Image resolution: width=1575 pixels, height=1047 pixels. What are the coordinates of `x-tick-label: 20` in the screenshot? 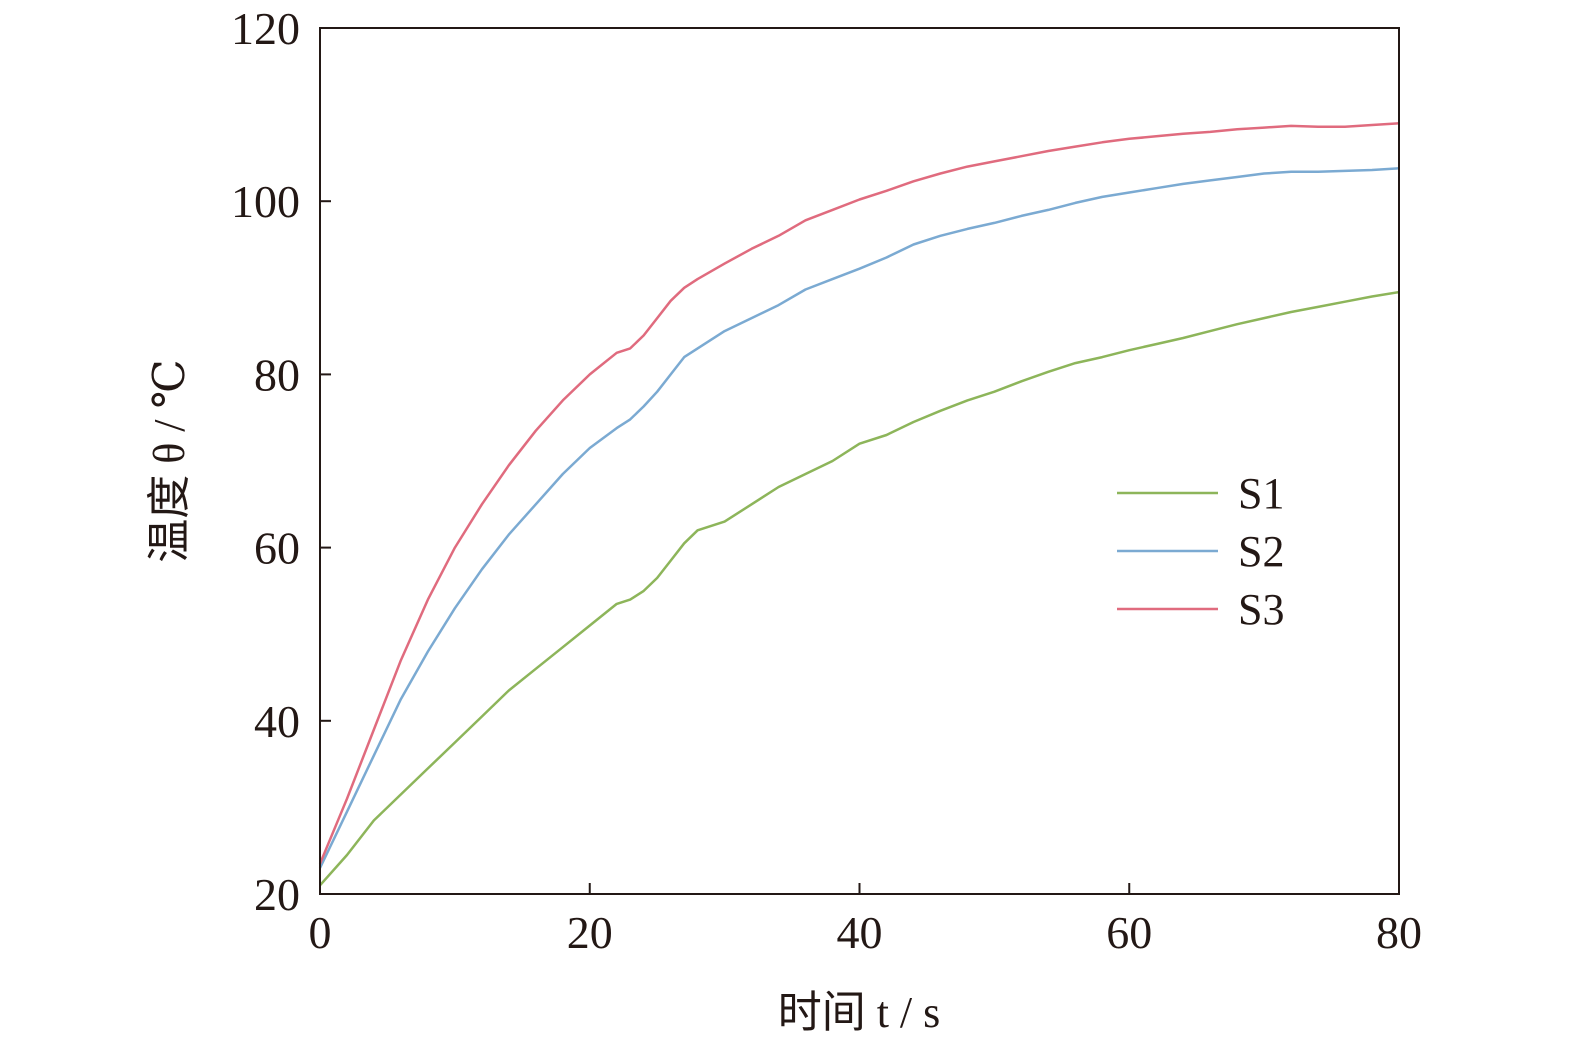 It's located at (590, 932).